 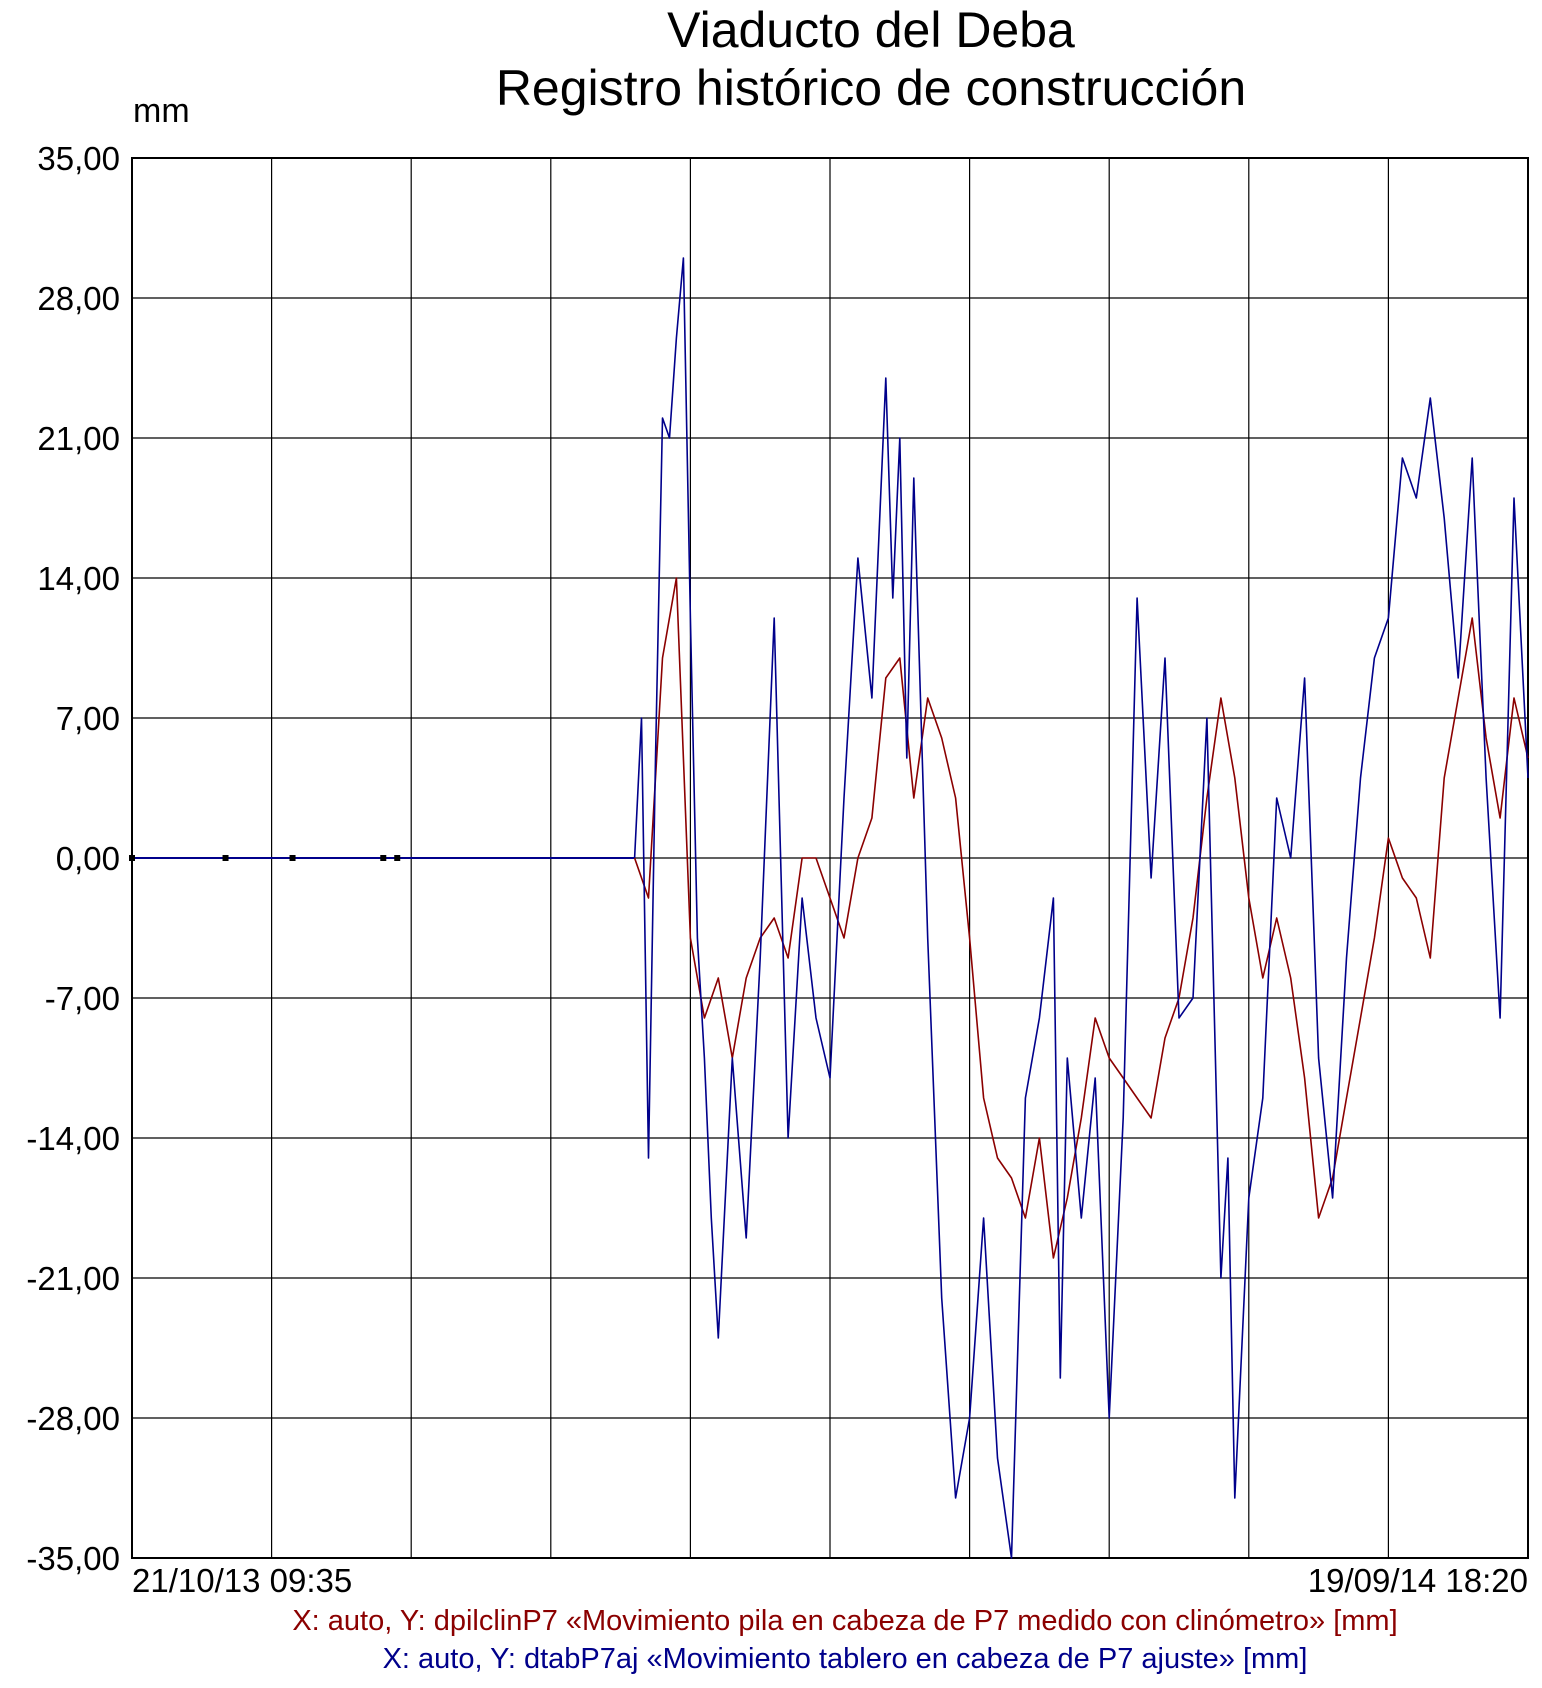 What do you see at coordinates (73, 1278) in the screenshot?
I see `y-tick-label: -21,00` at bounding box center [73, 1278].